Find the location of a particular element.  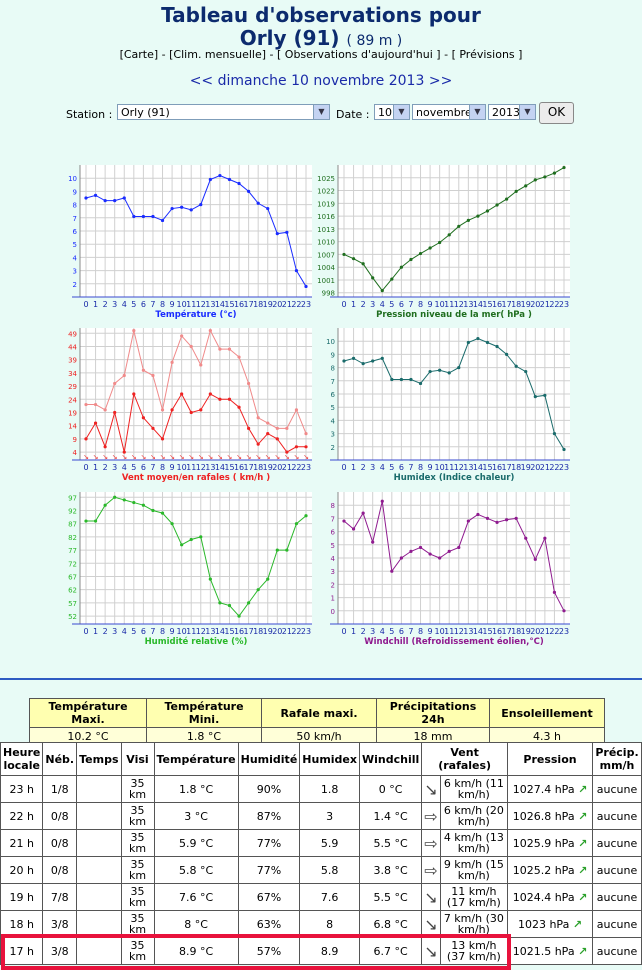

x-tick-label: 7 is located at coordinates (410, 304).